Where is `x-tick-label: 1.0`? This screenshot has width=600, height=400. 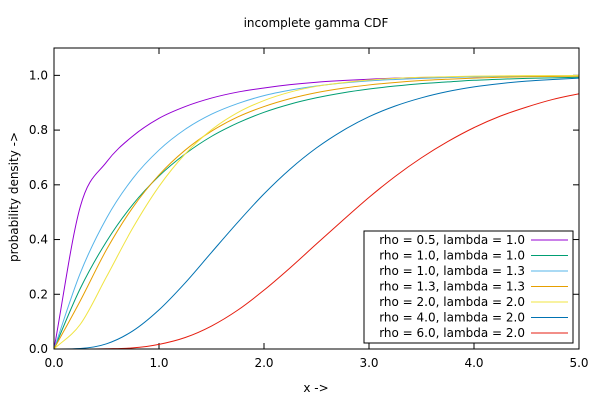 x-tick-label: 1.0 is located at coordinates (158, 363).